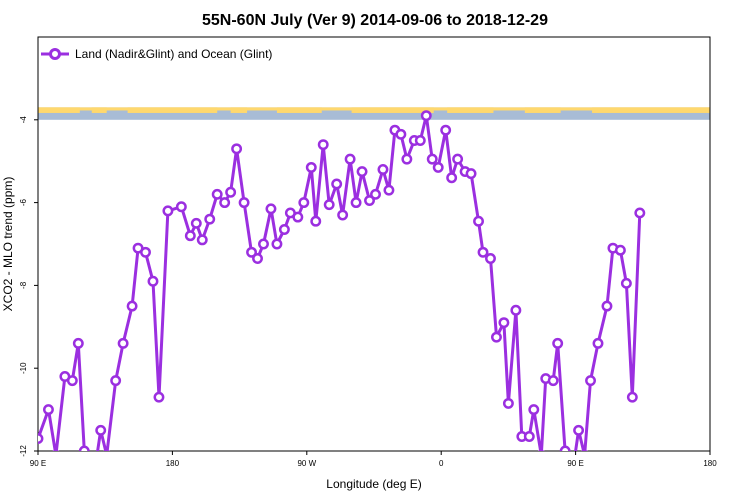 This screenshot has width=750, height=500. I want to click on x-axis-label: Longitude (deg E), so click(373, 484).